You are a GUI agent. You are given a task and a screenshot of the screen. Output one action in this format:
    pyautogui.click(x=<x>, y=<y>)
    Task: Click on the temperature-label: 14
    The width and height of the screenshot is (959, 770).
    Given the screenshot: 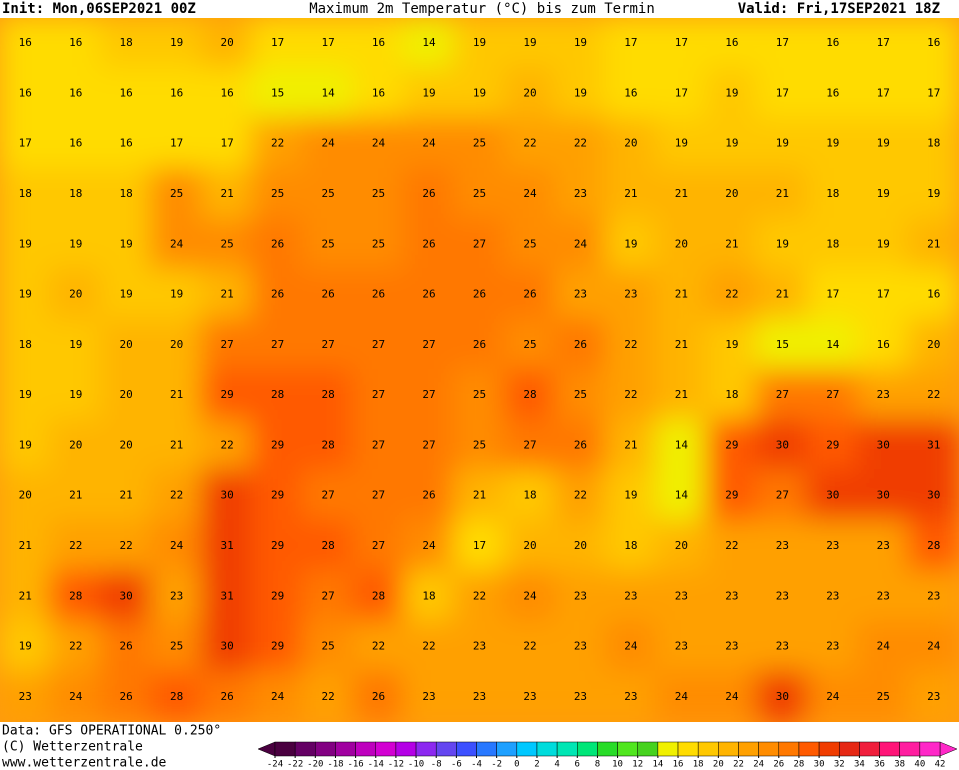 What is the action you would take?
    pyautogui.click(x=682, y=495)
    